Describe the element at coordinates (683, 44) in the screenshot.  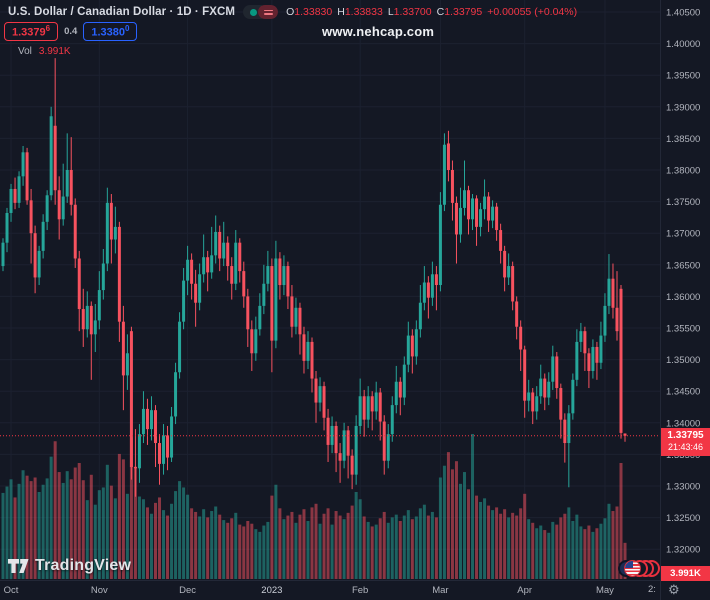
I see `svg-text: 1.40000` at that location.